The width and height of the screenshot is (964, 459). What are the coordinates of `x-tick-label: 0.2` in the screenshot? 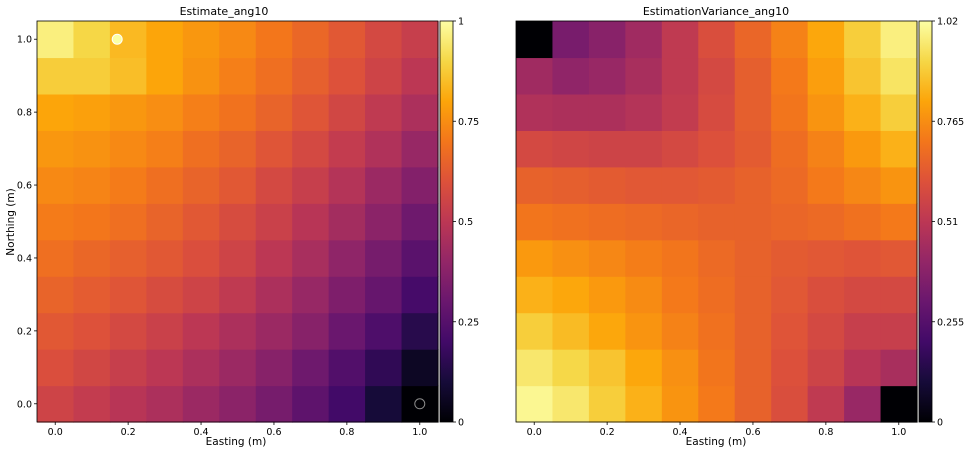 It's located at (128, 432).